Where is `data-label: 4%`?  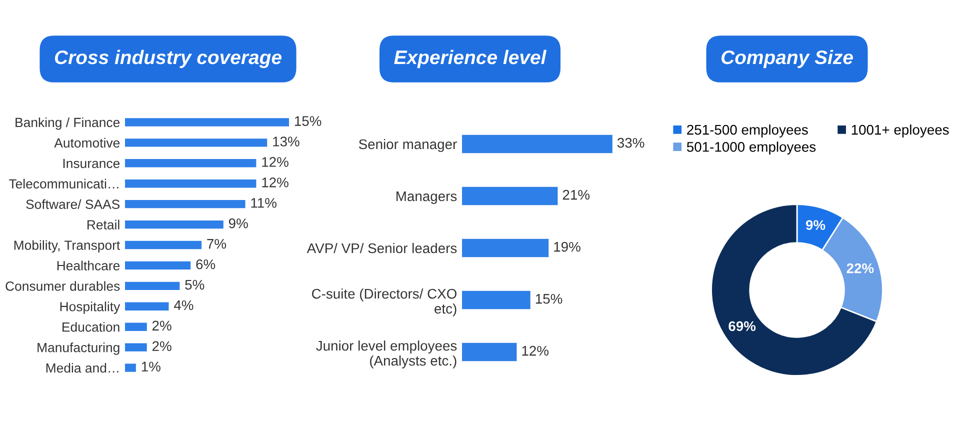
data-label: 4% is located at coordinates (184, 305).